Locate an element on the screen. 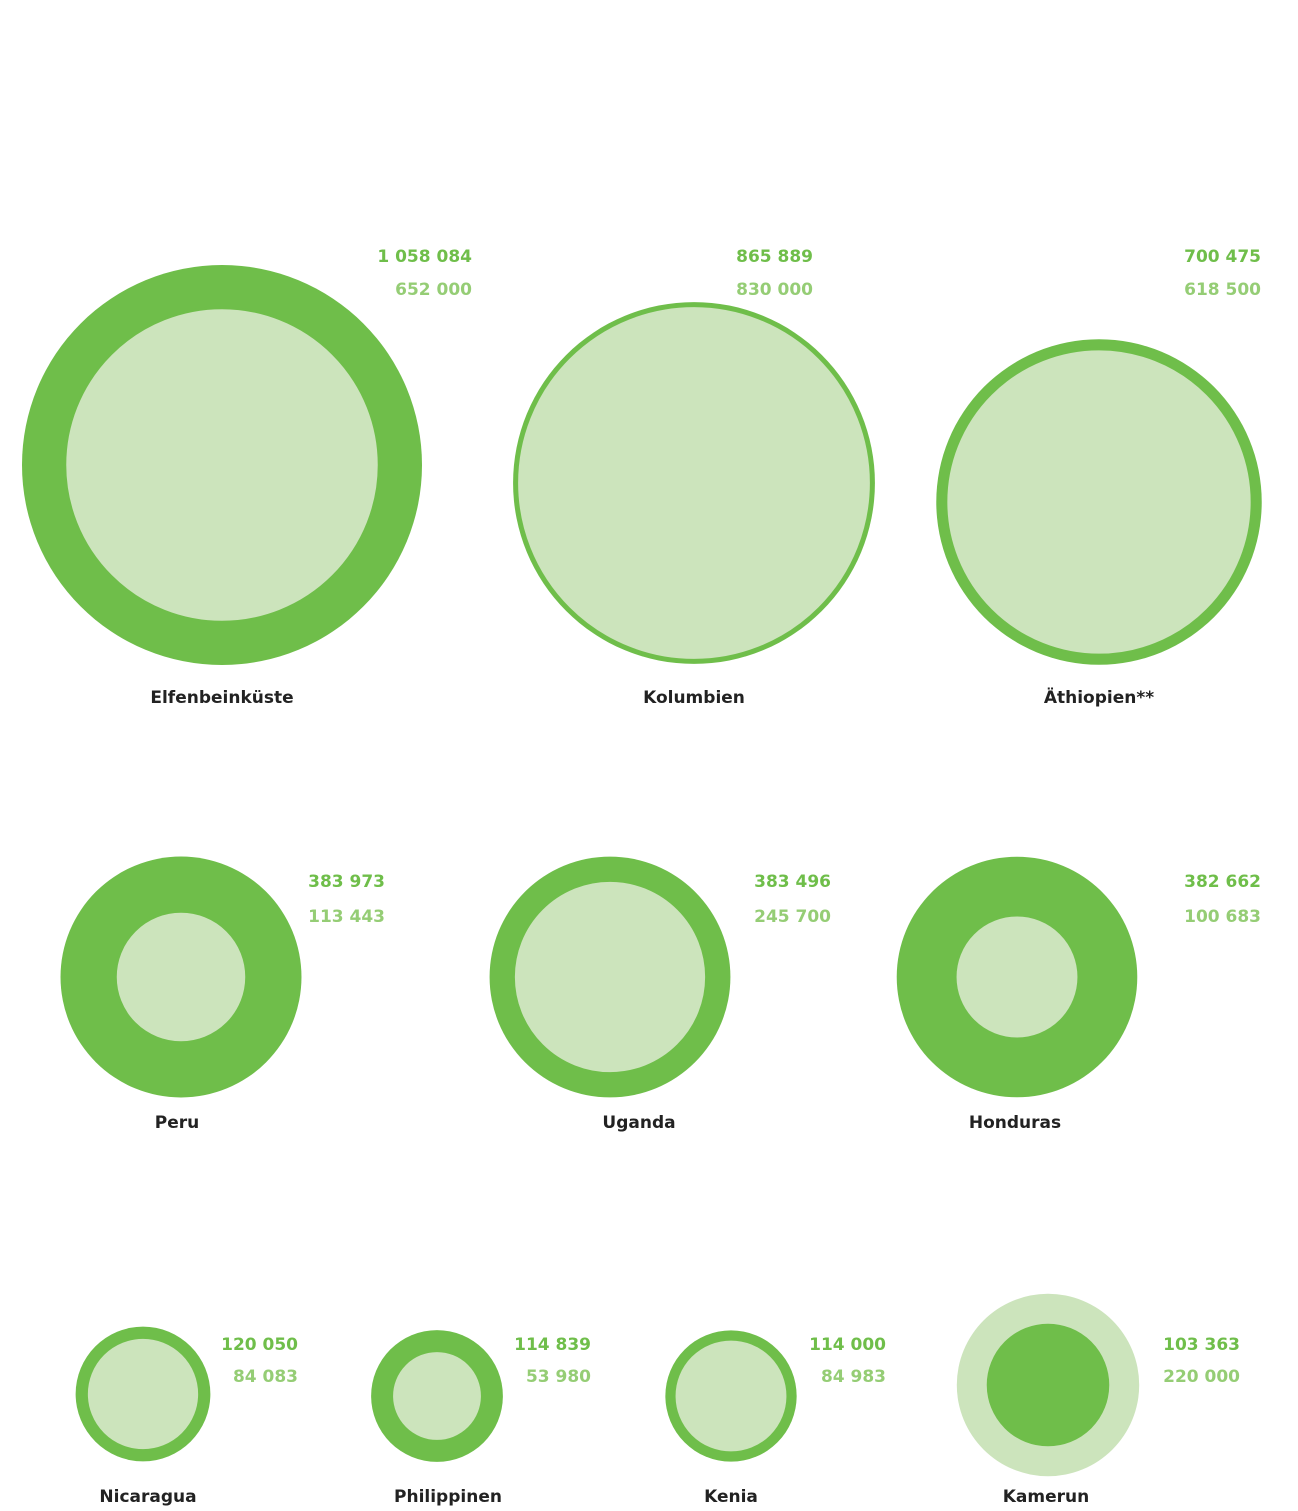 The height and width of the screenshot is (1511, 1298). category-label: Peru is located at coordinates (177, 1123).